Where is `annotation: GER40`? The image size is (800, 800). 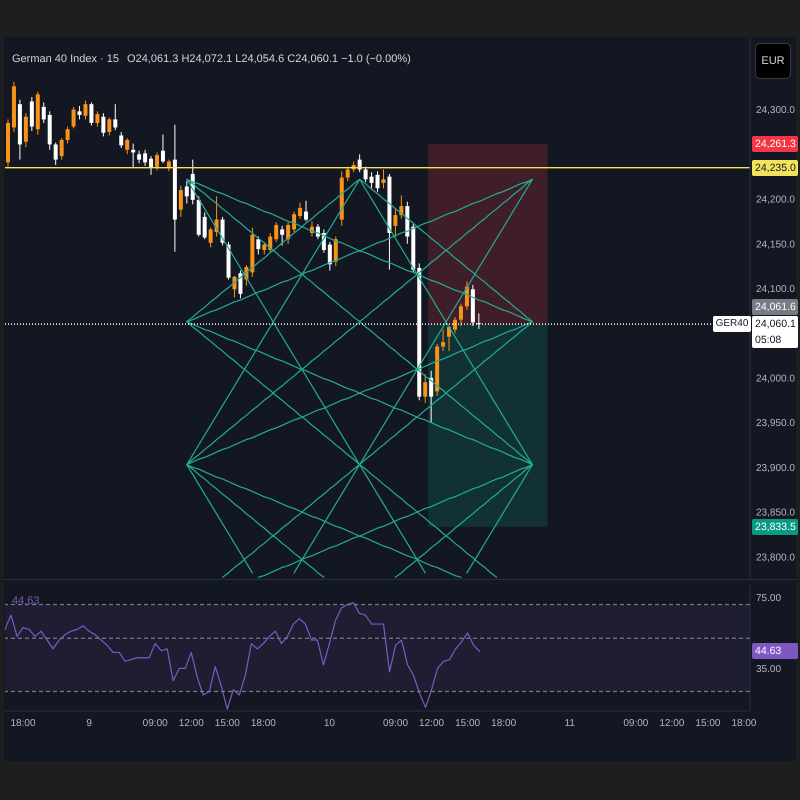
annotation: GER40 is located at coordinates (732, 324).